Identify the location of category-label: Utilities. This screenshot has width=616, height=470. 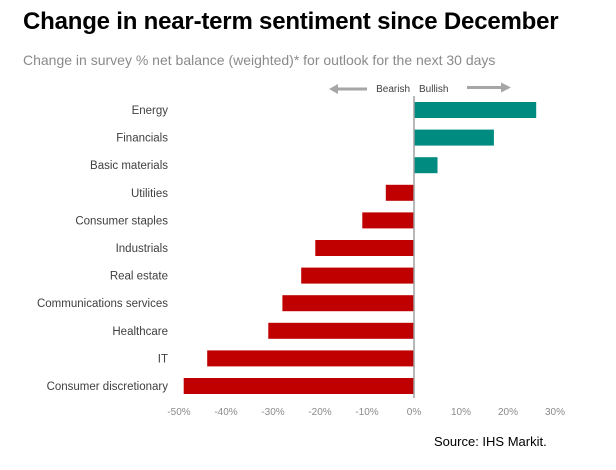
(149, 194).